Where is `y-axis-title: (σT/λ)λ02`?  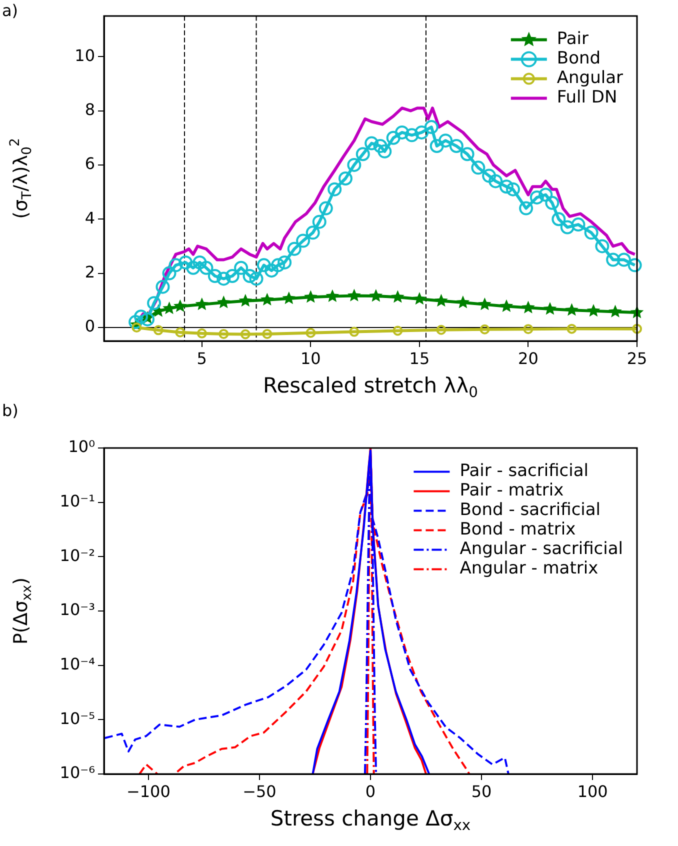 y-axis-title: (σT/λ)λ02 is located at coordinates (22, 178).